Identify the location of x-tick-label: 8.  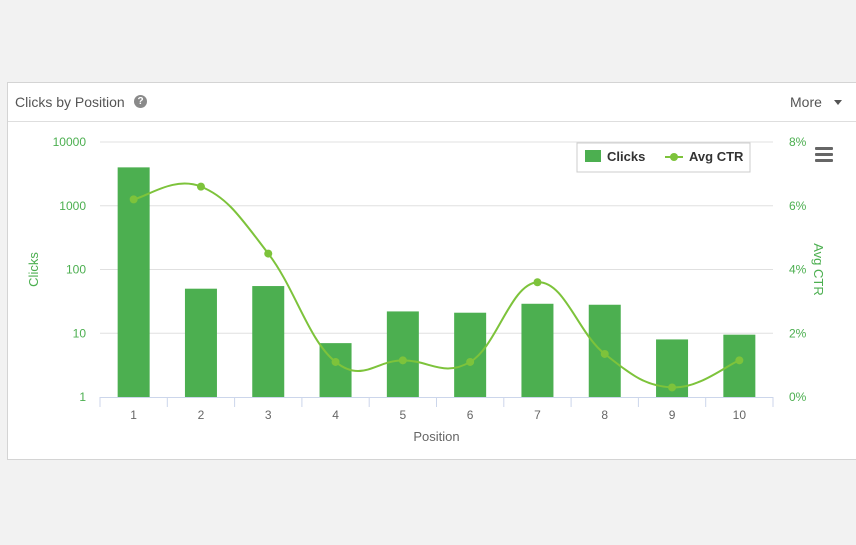
(604, 415).